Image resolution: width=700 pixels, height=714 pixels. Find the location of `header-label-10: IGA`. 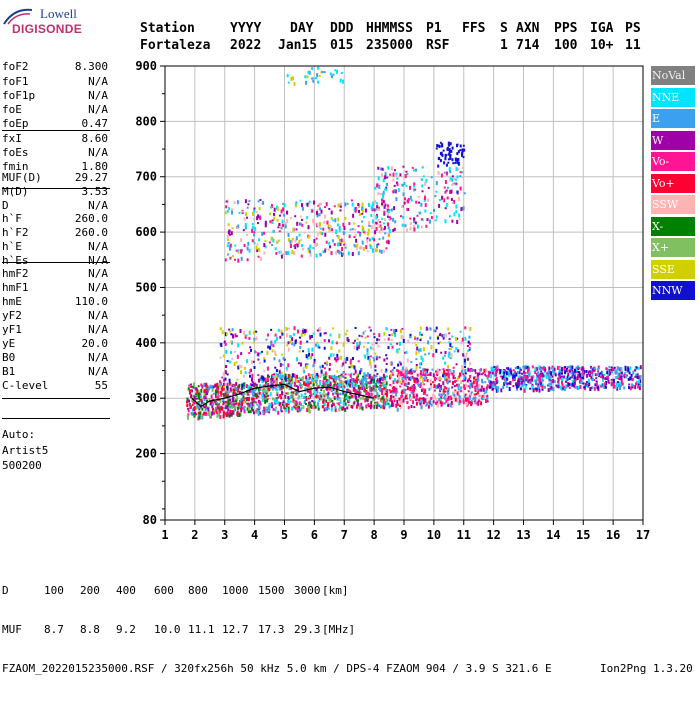

header-label-10: IGA is located at coordinates (602, 28).